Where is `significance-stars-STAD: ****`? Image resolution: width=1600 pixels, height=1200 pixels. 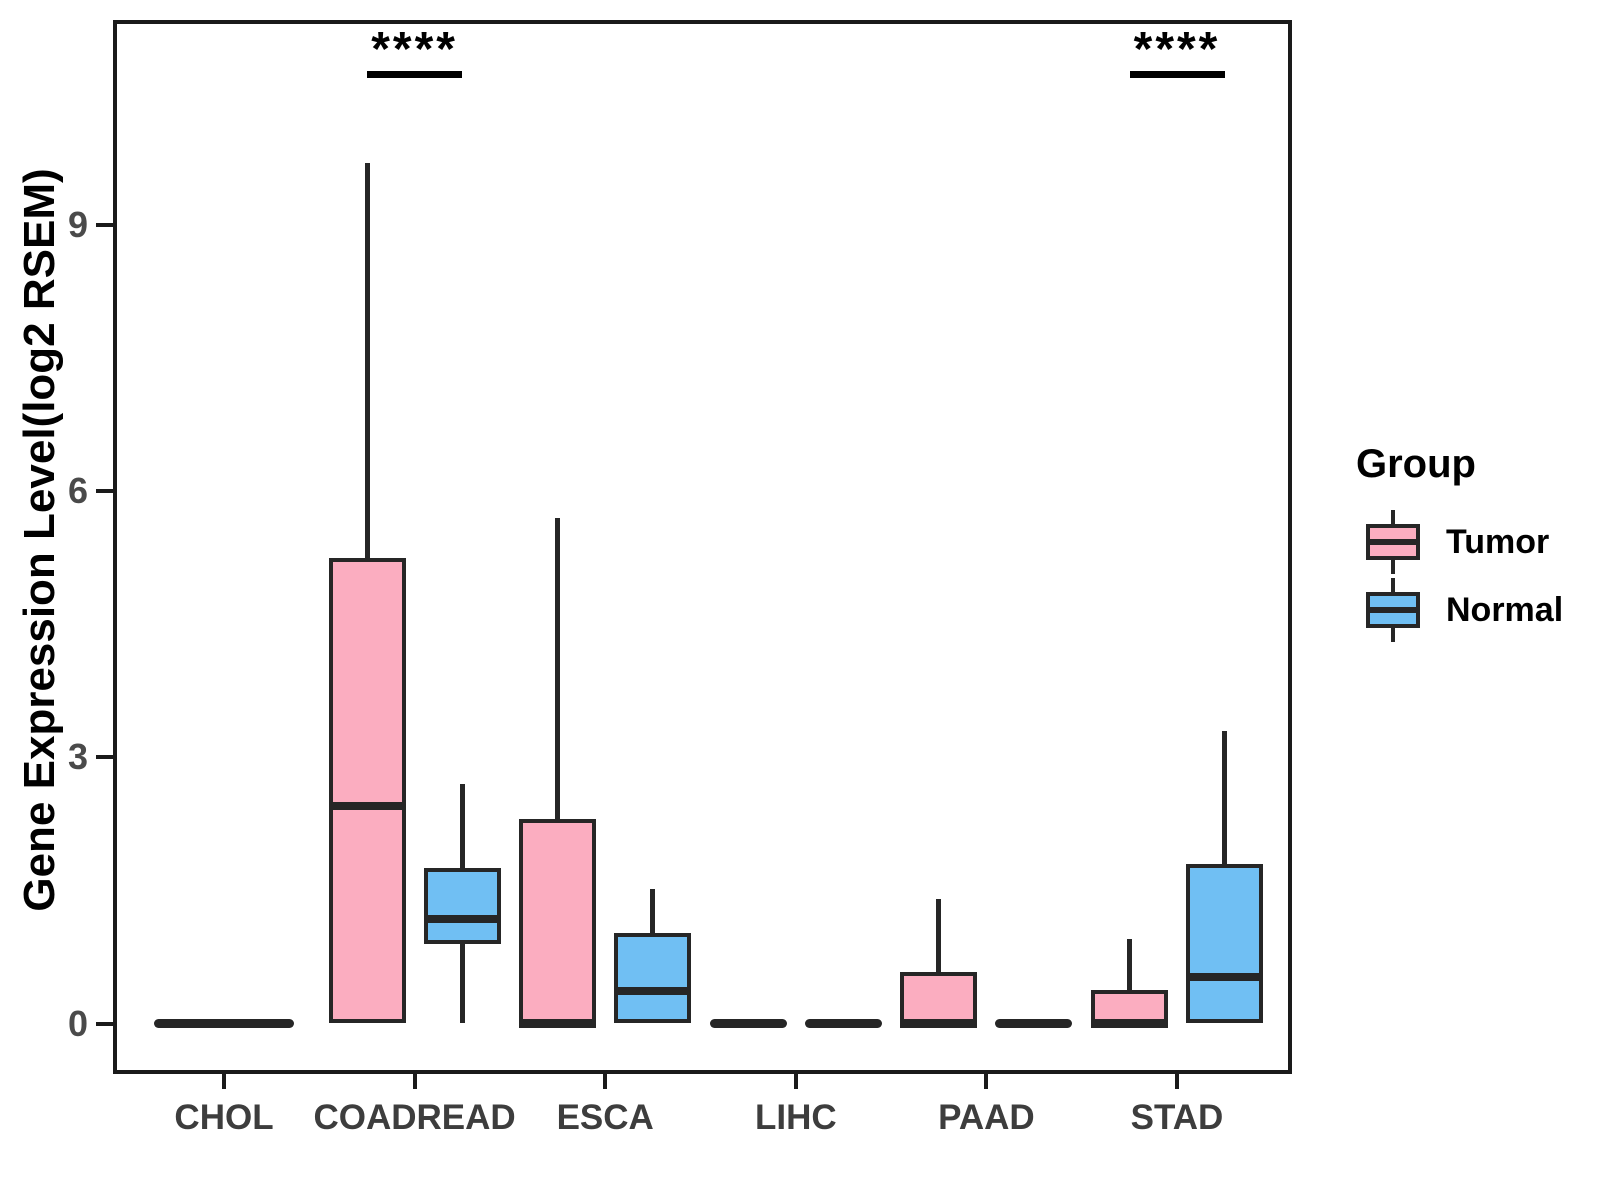
significance-stars-STAD: **** is located at coordinates (1177, 49).